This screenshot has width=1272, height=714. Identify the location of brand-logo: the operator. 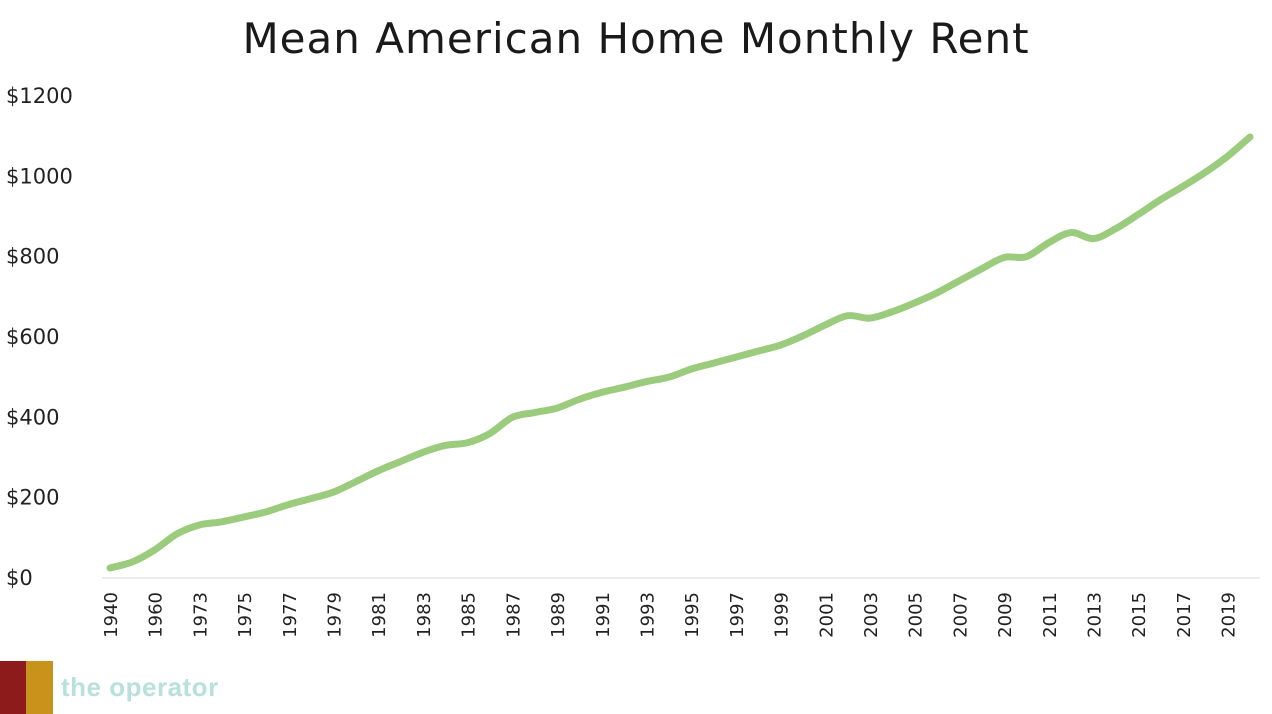
(109, 687).